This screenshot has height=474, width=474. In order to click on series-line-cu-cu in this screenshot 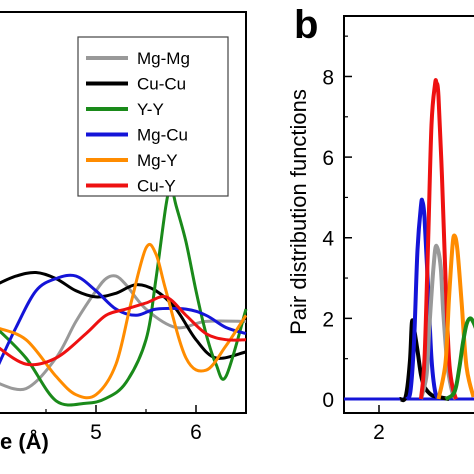, I will do `click(123, 315)`.